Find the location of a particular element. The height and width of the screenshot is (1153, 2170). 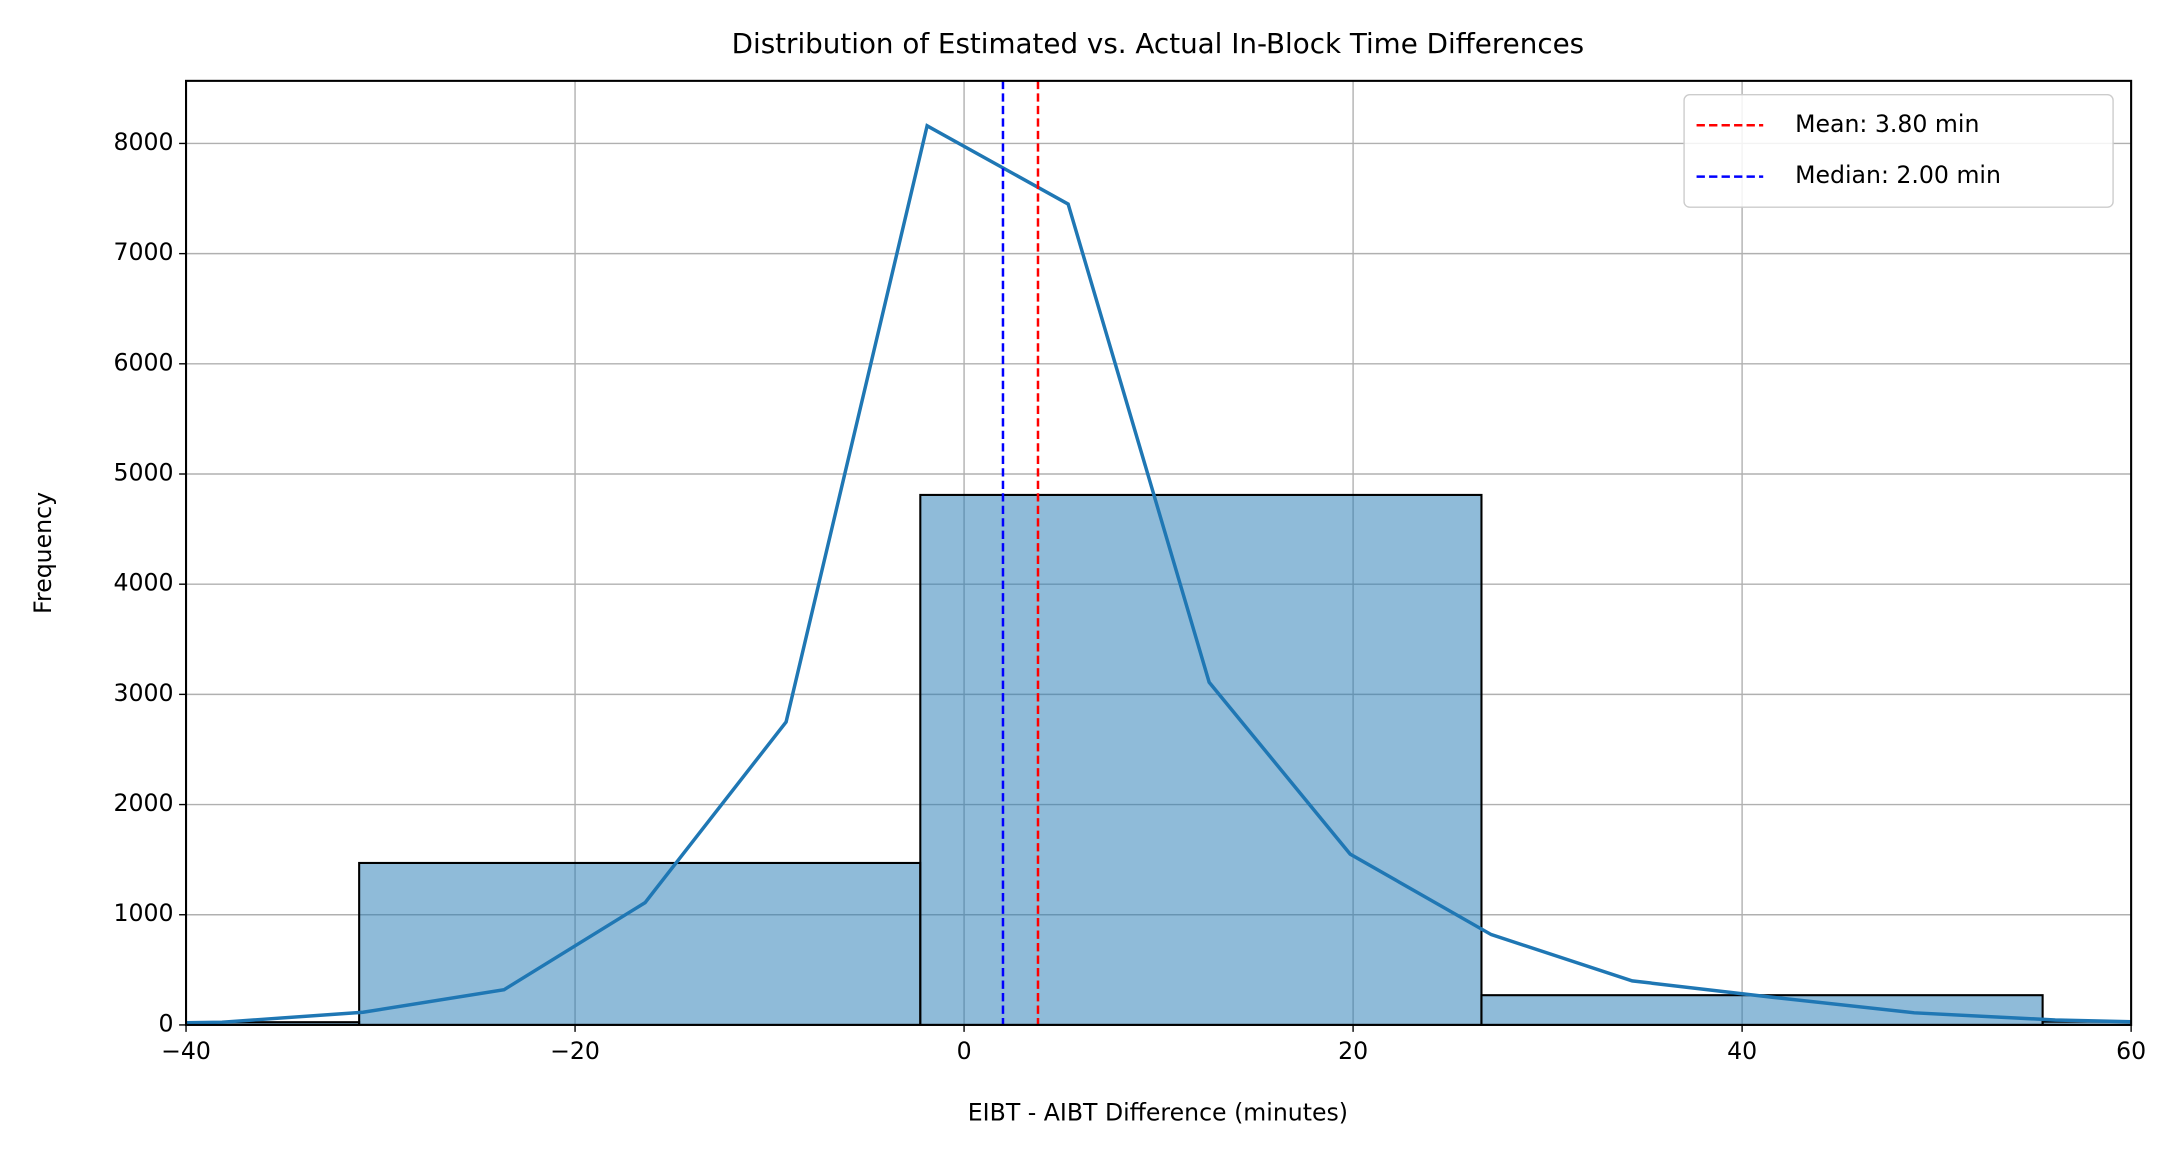

x-tick-label: −40 is located at coordinates (186, 1051).